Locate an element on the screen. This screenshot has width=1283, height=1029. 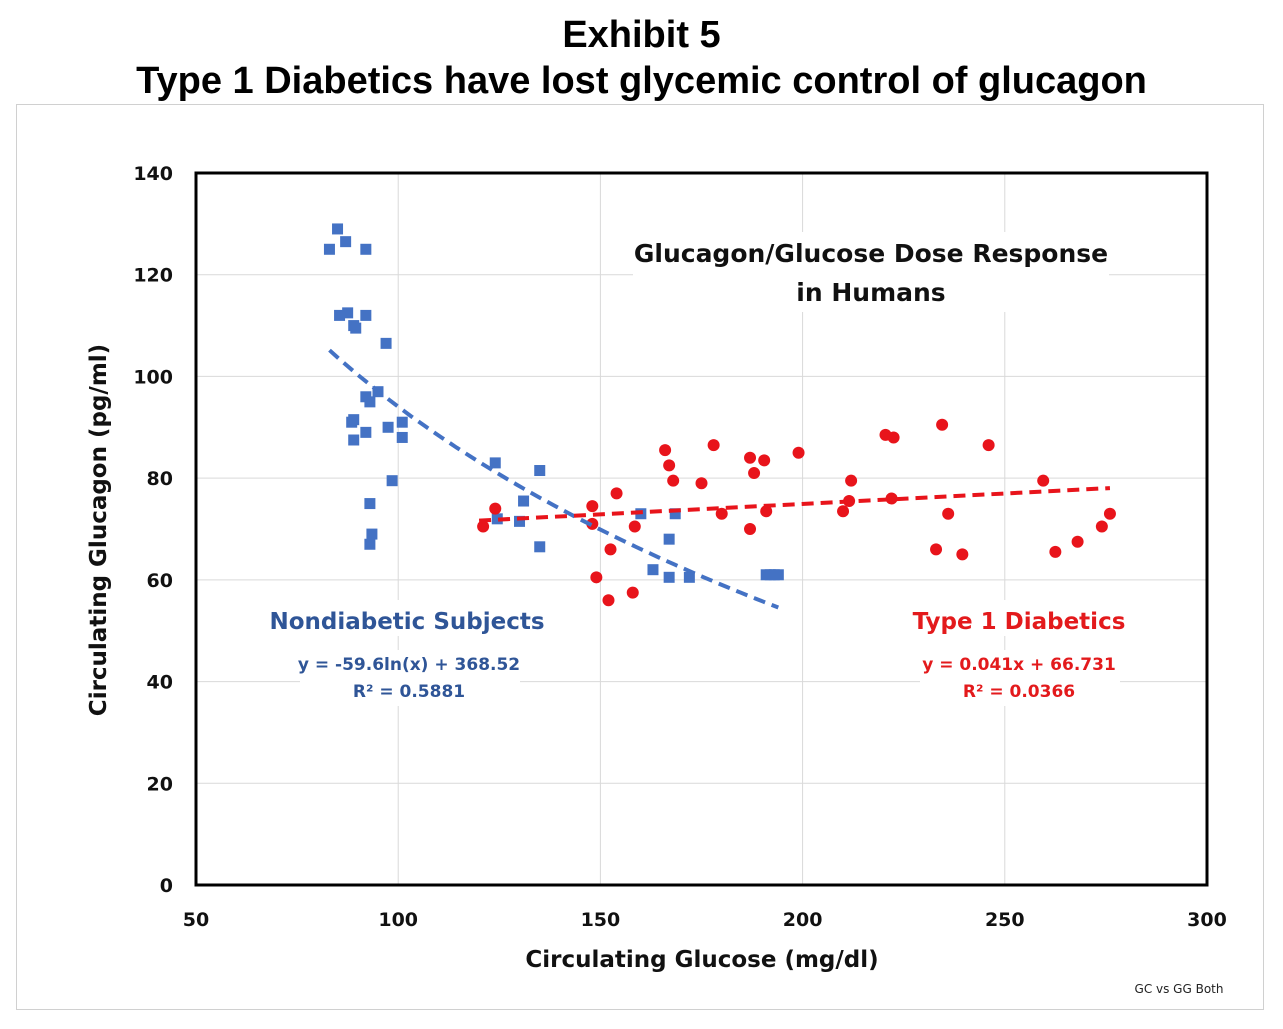
x-tick-label: 250 is located at coordinates (1005, 920).